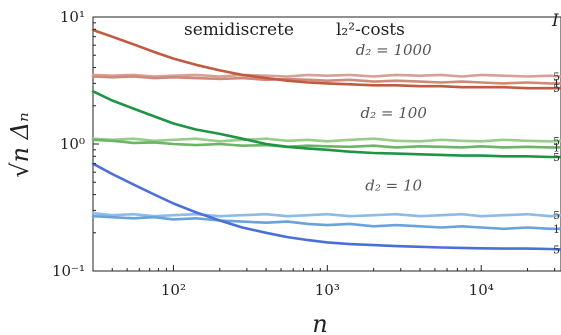 This screenshot has height=335, width=561. I want to click on x-tick-label: 10³, so click(327, 290).